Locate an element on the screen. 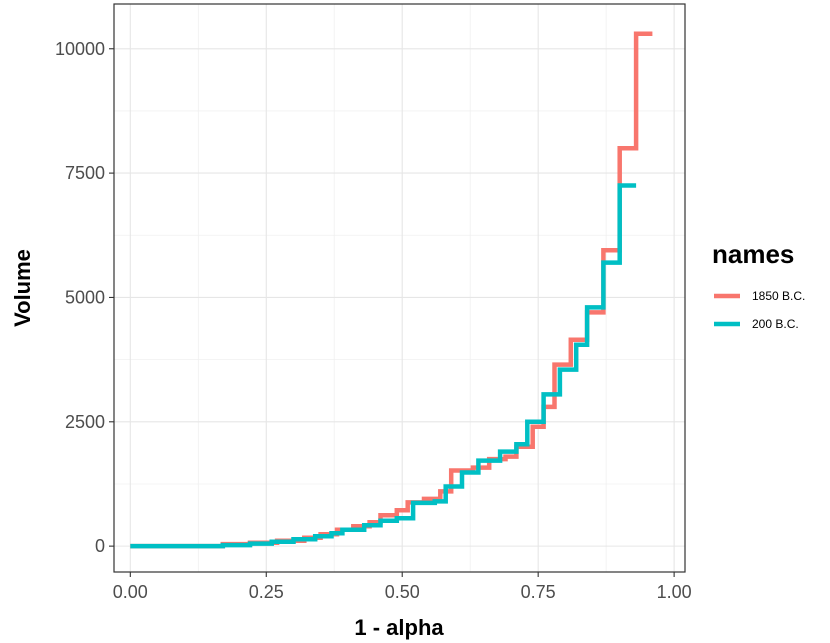  y-tick-label: 7500 is located at coordinates (85, 173).